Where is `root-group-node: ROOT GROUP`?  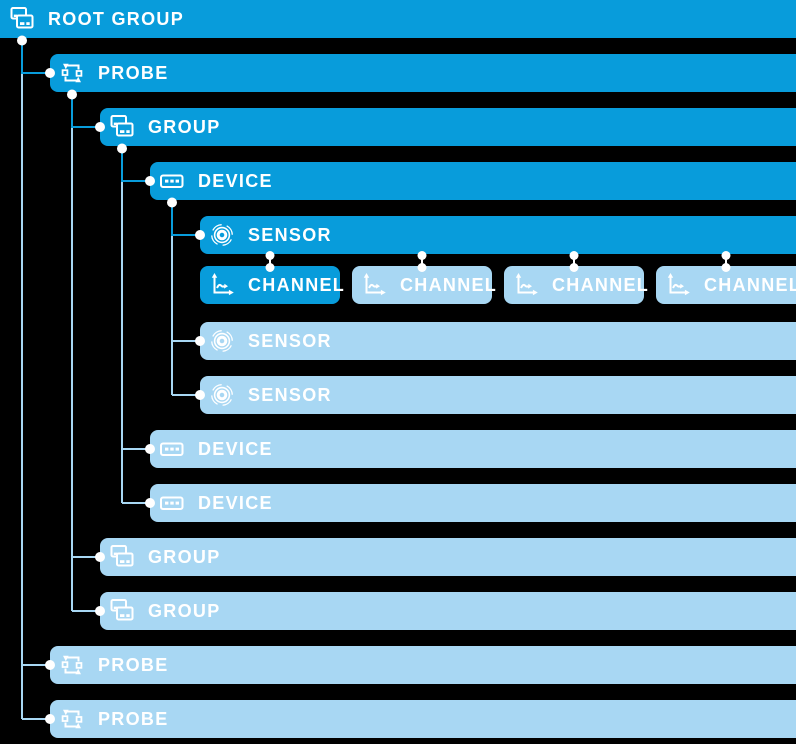 root-group-node: ROOT GROUP is located at coordinates (398, 19).